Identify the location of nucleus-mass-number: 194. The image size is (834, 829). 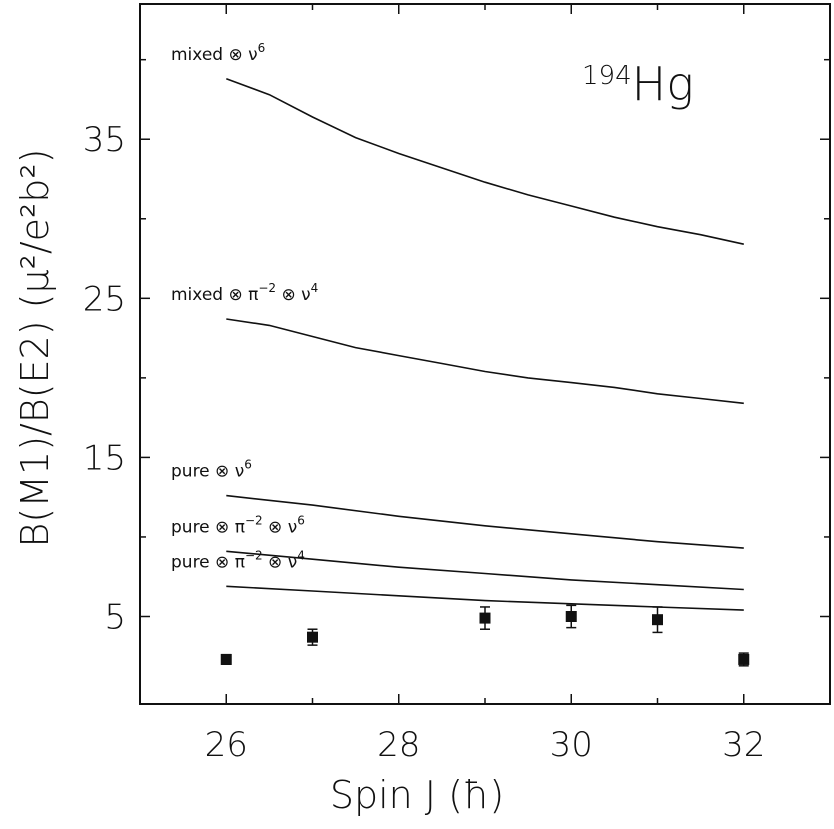
(607, 76).